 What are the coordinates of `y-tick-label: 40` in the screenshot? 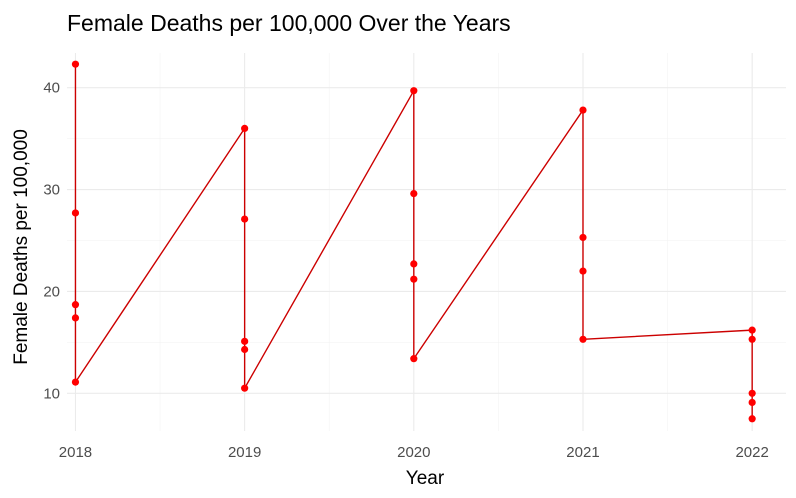 It's located at (51, 88).